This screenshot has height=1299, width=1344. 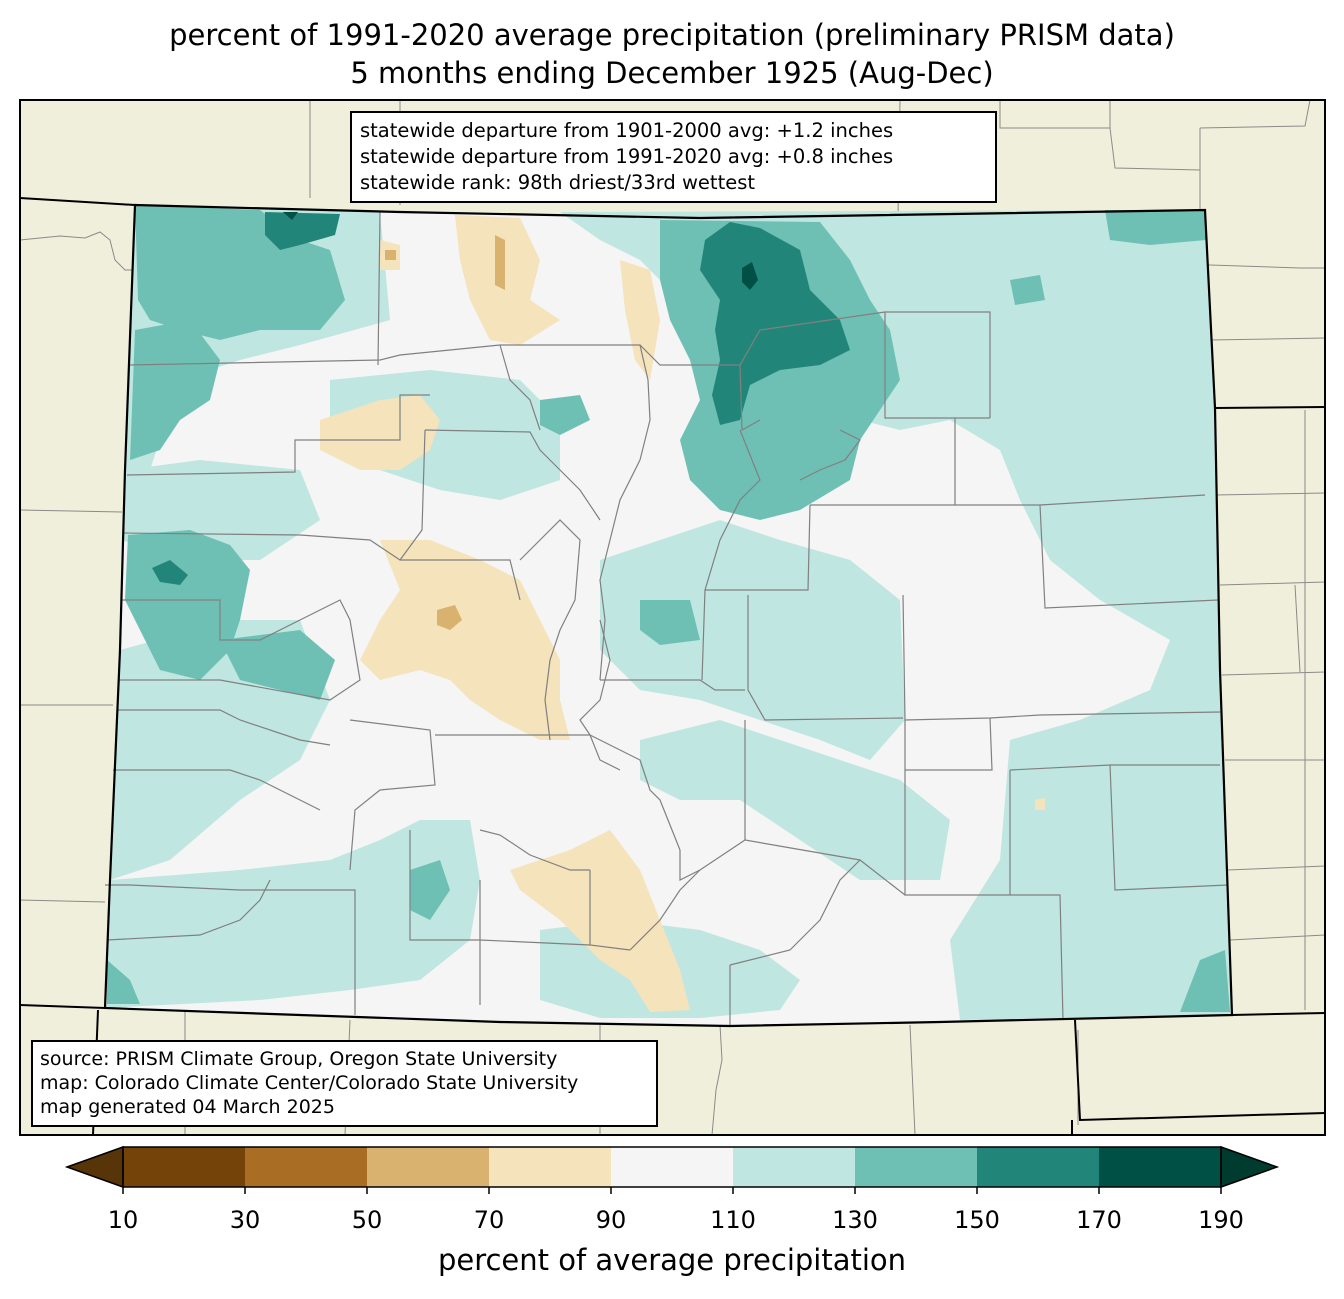 What do you see at coordinates (1099, 1220) in the screenshot?
I see `colorbar-tick-label: 170` at bounding box center [1099, 1220].